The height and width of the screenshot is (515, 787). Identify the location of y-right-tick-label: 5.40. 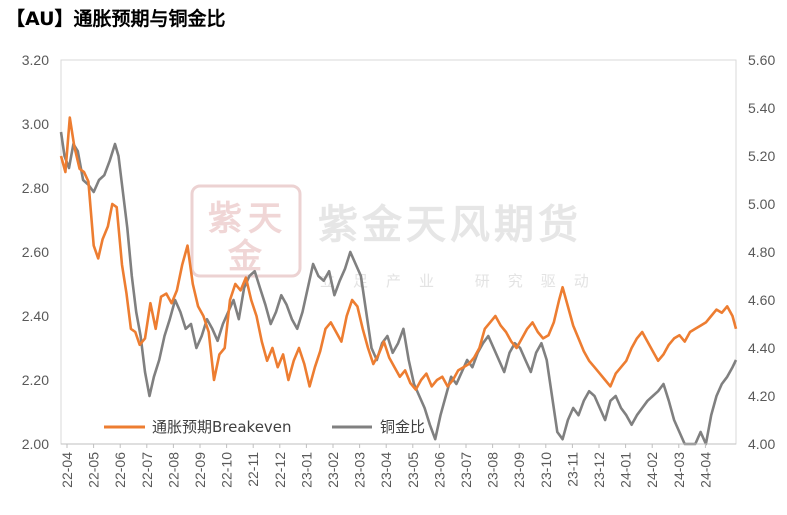
(761, 108).